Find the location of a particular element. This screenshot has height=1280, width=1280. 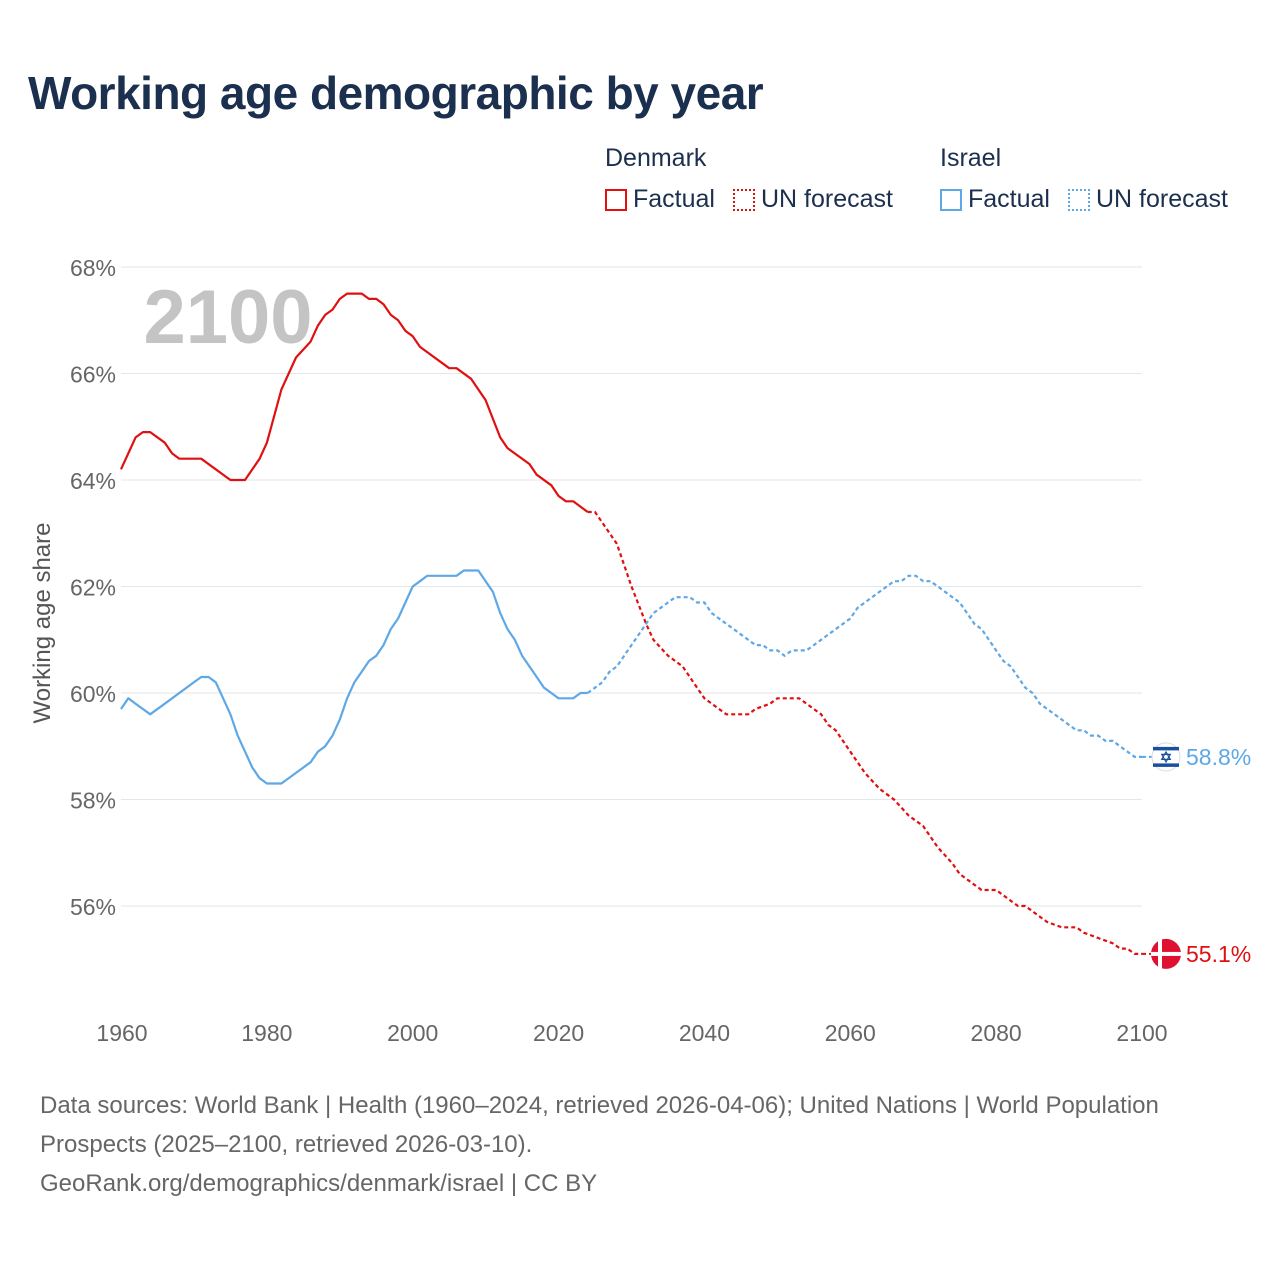

series-line-denmark-factual is located at coordinates (354, 402).